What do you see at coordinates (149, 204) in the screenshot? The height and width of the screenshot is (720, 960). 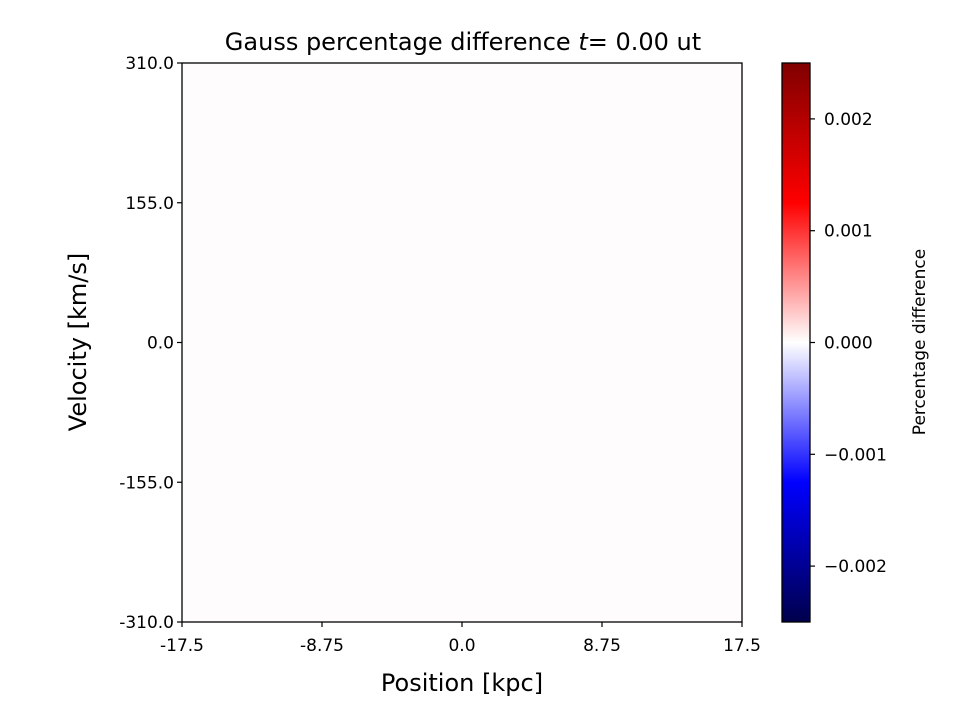 I see `y-tick-label: 155.0` at bounding box center [149, 204].